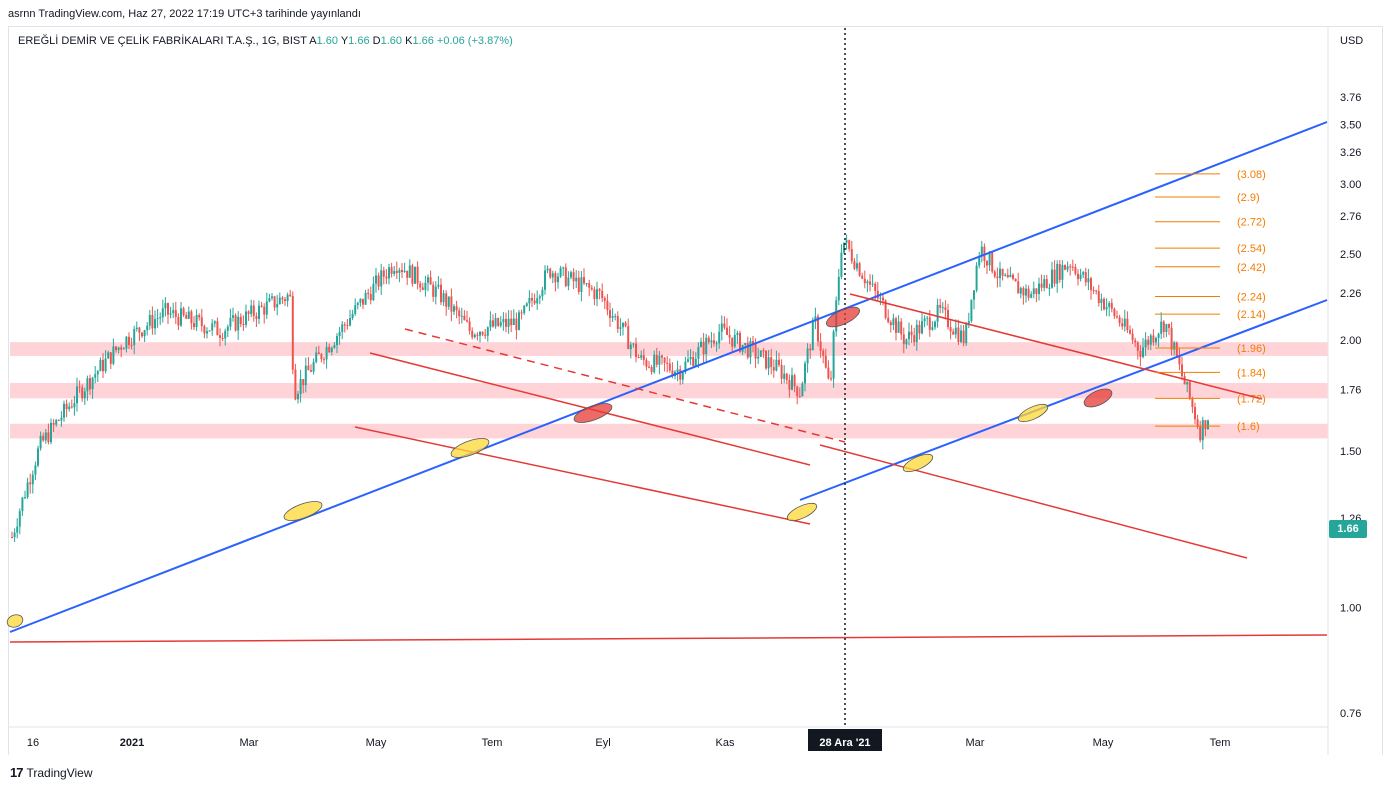 The height and width of the screenshot is (791, 1386). Describe the element at coordinates (51, 772) in the screenshot. I see `footer: 17 TradingView` at that location.